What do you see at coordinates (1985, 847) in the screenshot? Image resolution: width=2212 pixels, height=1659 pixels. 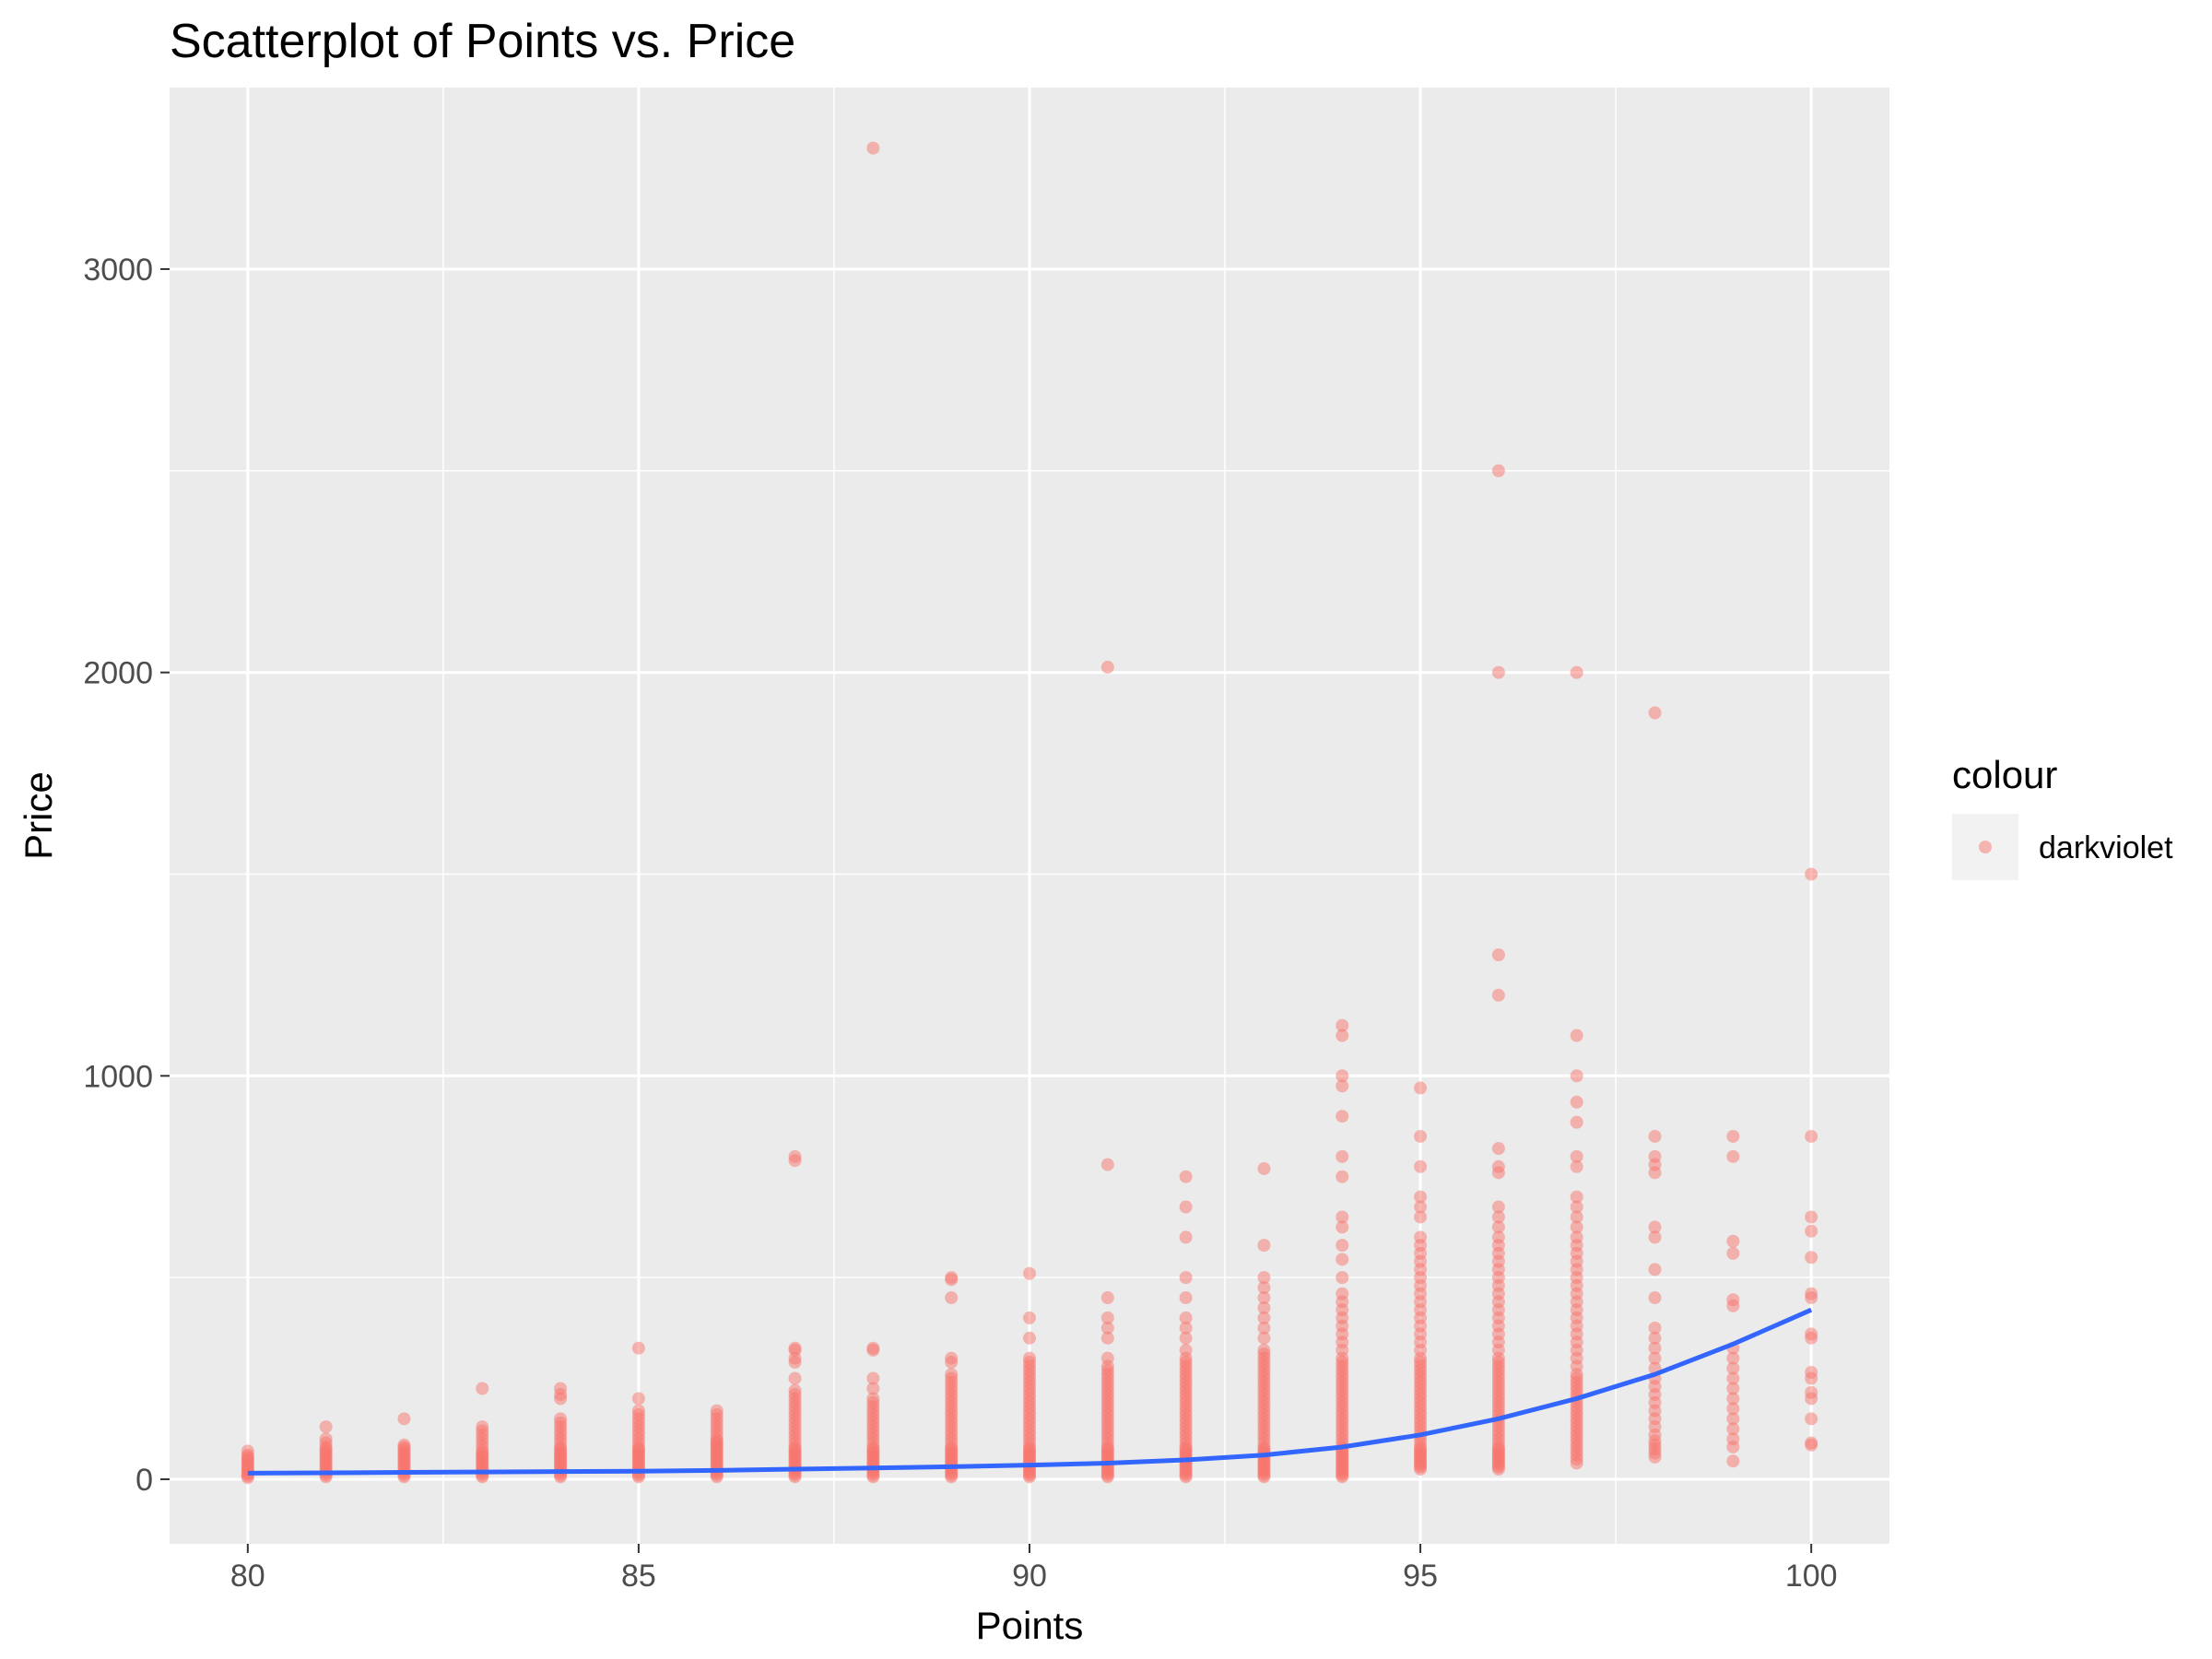 I see `legend-key-point` at bounding box center [1985, 847].